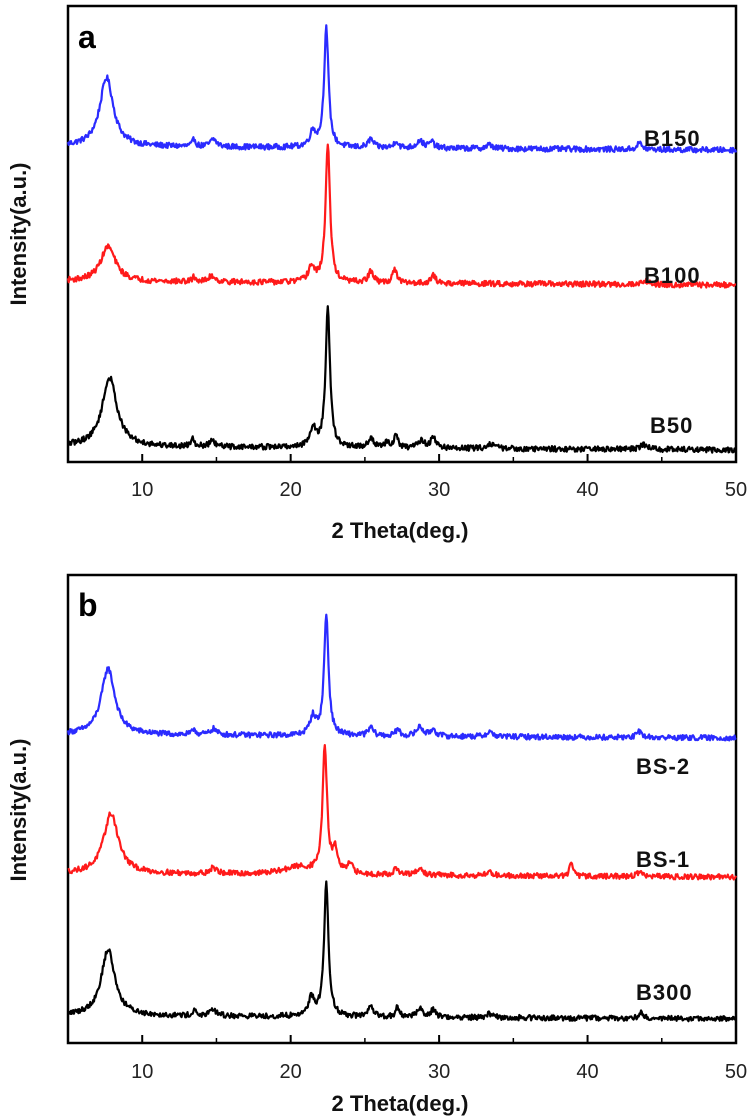 The height and width of the screenshot is (1118, 756). What do you see at coordinates (664, 992) in the screenshot?
I see `series-label-b300: B300` at bounding box center [664, 992].